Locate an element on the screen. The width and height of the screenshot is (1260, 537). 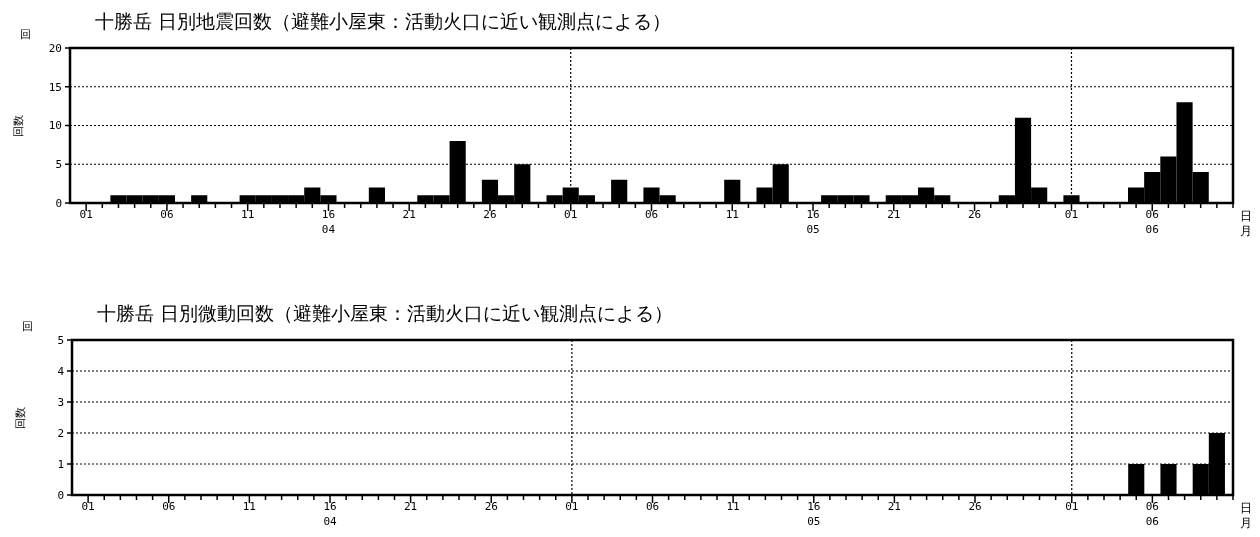
y-tick-label: 3 is located at coordinates (60, 402).